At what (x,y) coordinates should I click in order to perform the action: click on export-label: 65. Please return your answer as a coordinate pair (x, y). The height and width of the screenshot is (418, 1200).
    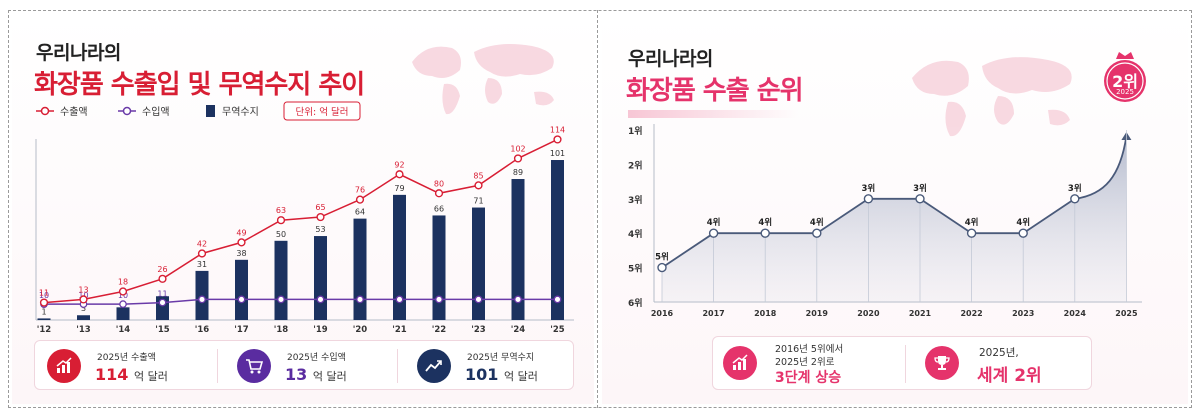
    Looking at the image, I should click on (320, 207).